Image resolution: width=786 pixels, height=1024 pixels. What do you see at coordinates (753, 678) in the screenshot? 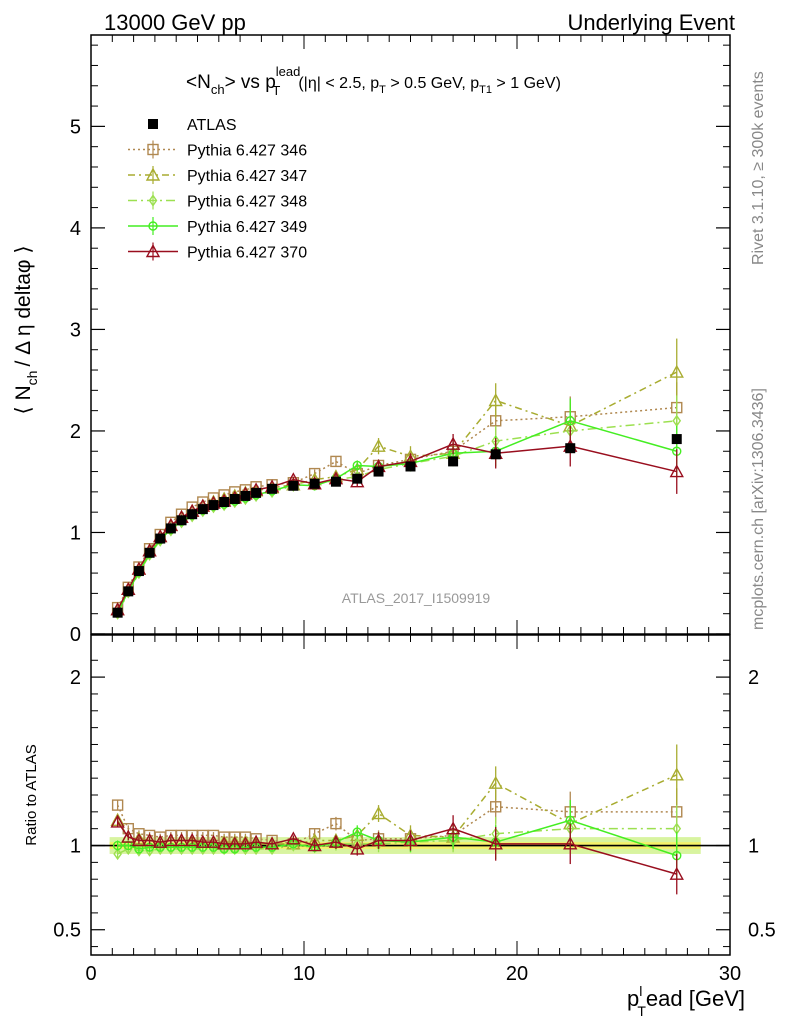
I see `ratio-y-tick-label-right: 2` at bounding box center [753, 678].